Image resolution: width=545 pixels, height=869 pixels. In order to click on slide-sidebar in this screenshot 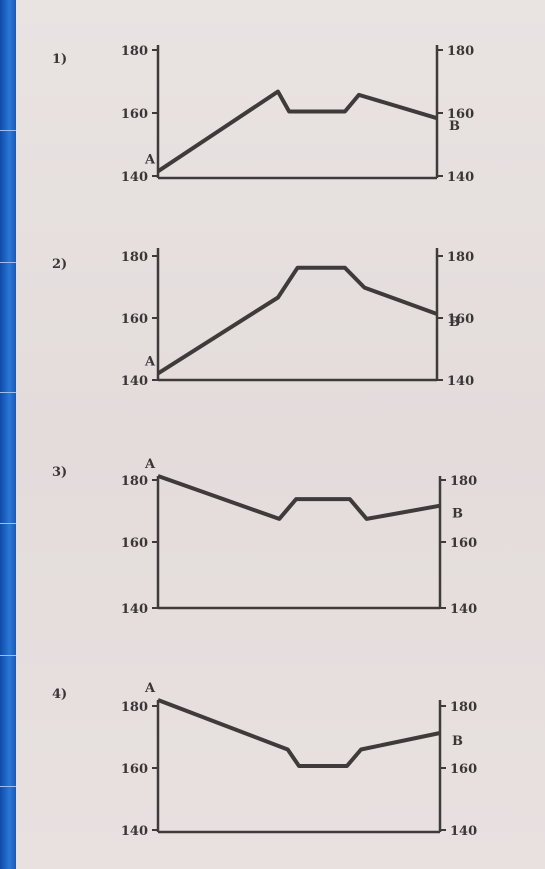, I will do `click(8, 434)`.